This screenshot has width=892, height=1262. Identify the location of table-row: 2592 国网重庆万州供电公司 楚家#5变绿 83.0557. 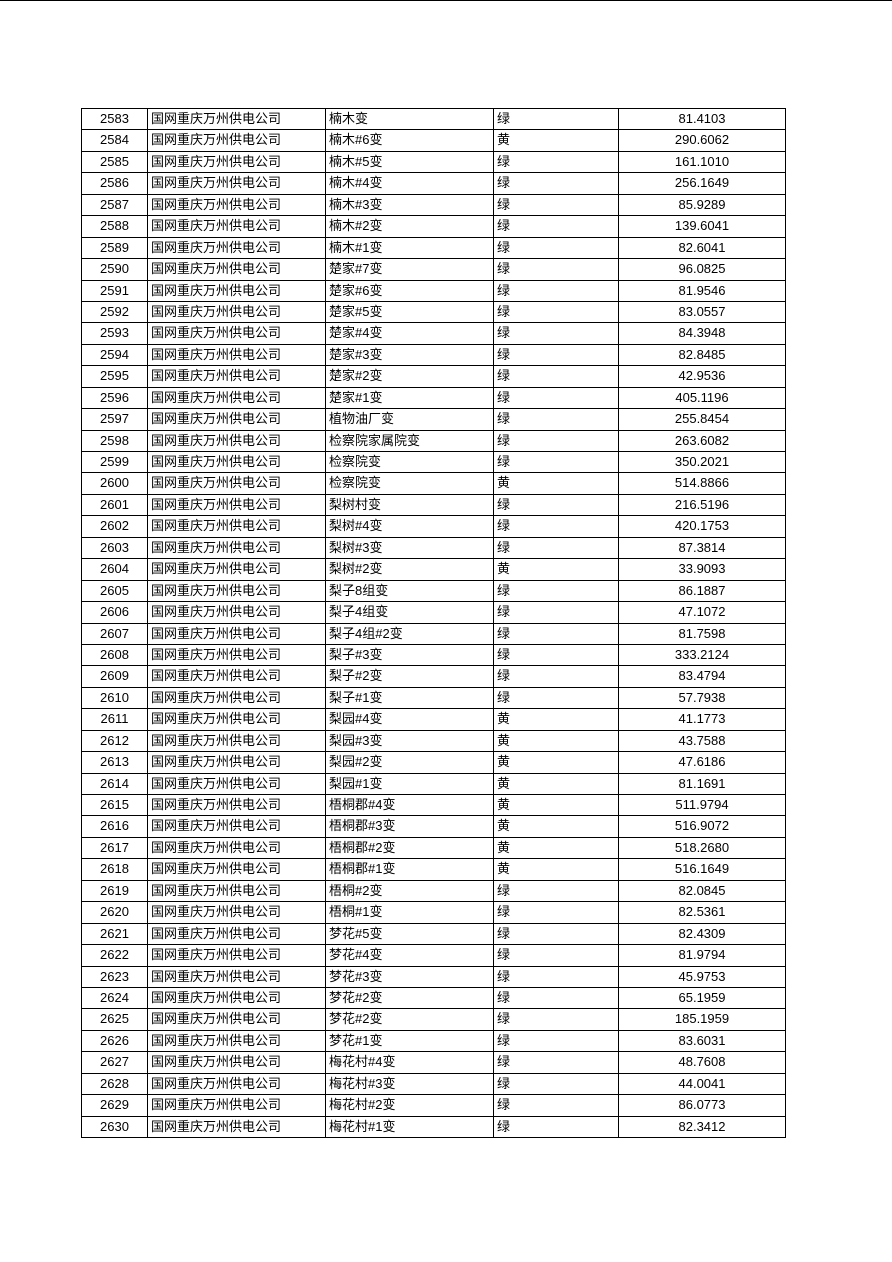
(434, 312).